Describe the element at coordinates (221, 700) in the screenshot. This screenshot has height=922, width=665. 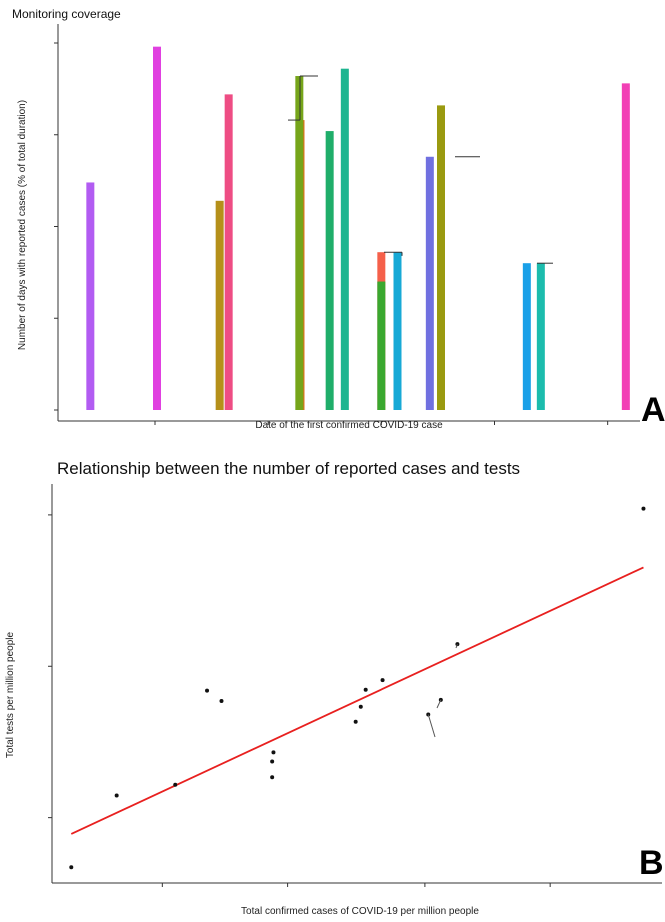
I see `point-benin` at that location.